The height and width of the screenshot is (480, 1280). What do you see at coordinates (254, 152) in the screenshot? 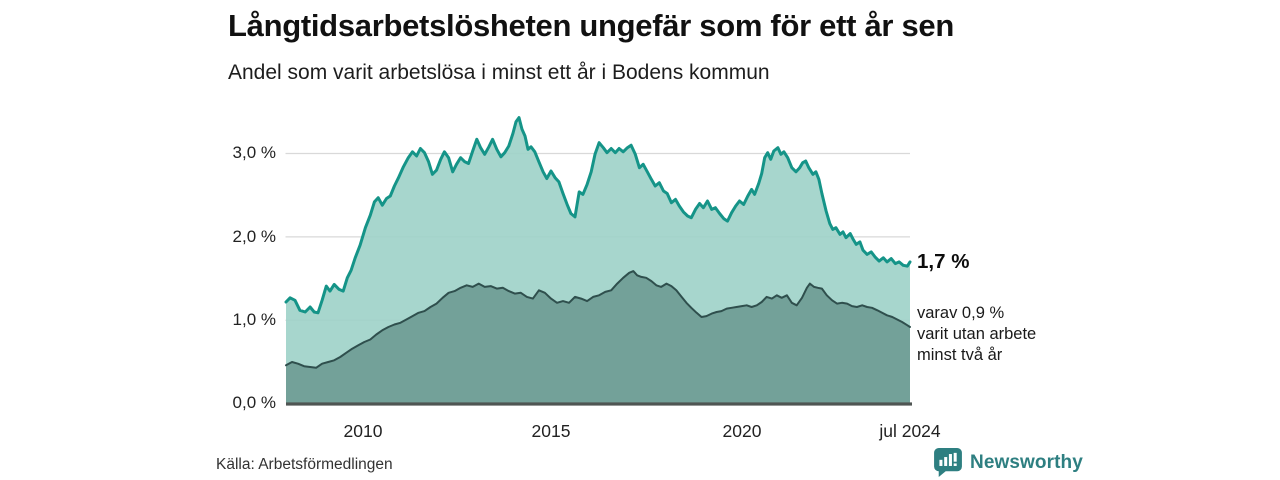
I see `y-tick-label-3: 3,0 %` at bounding box center [254, 152].